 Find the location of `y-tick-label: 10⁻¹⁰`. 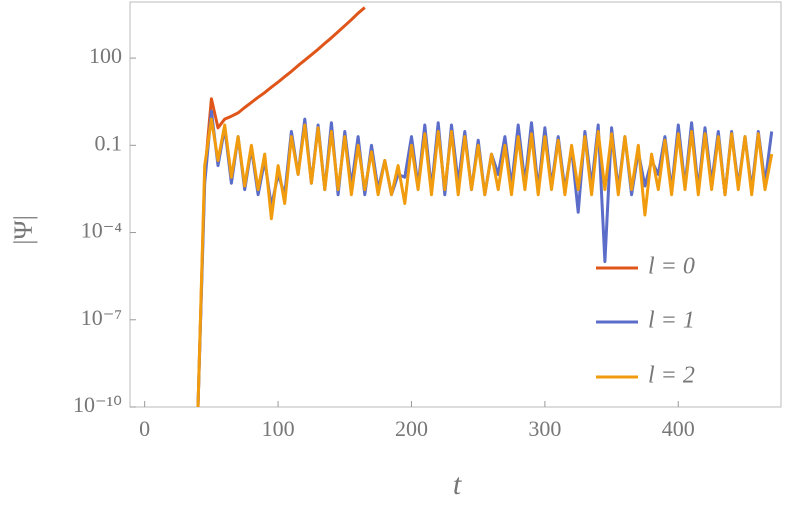

y-tick-label: 10⁻¹⁰ is located at coordinates (97, 404).